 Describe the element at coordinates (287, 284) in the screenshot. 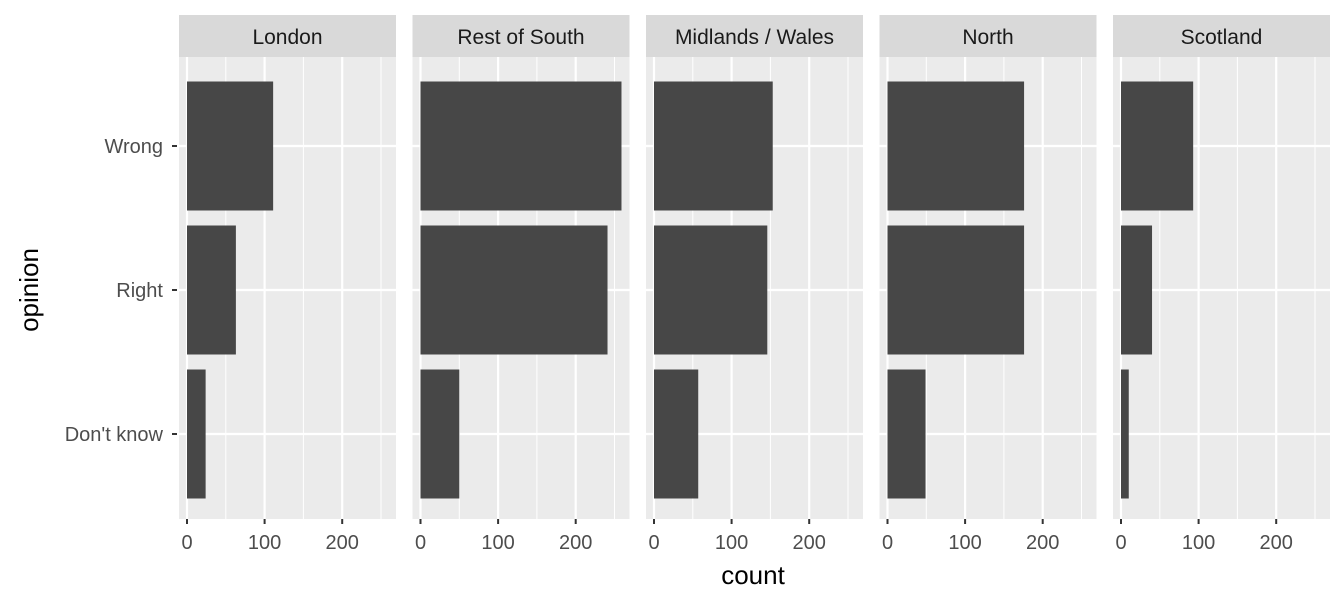

I see `facet-panel: London 0 100 200` at that location.